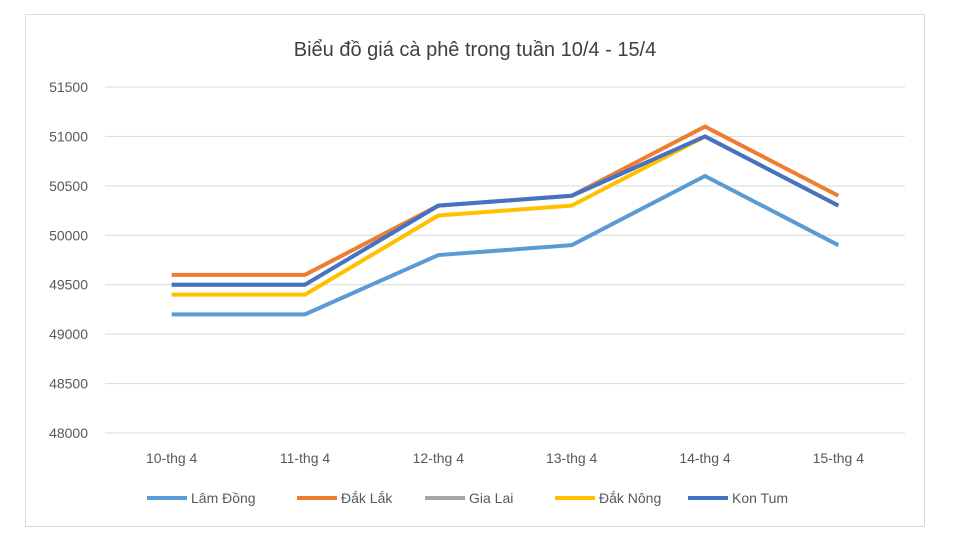  I want to click on y-tick-label: 51000, so click(68, 136).